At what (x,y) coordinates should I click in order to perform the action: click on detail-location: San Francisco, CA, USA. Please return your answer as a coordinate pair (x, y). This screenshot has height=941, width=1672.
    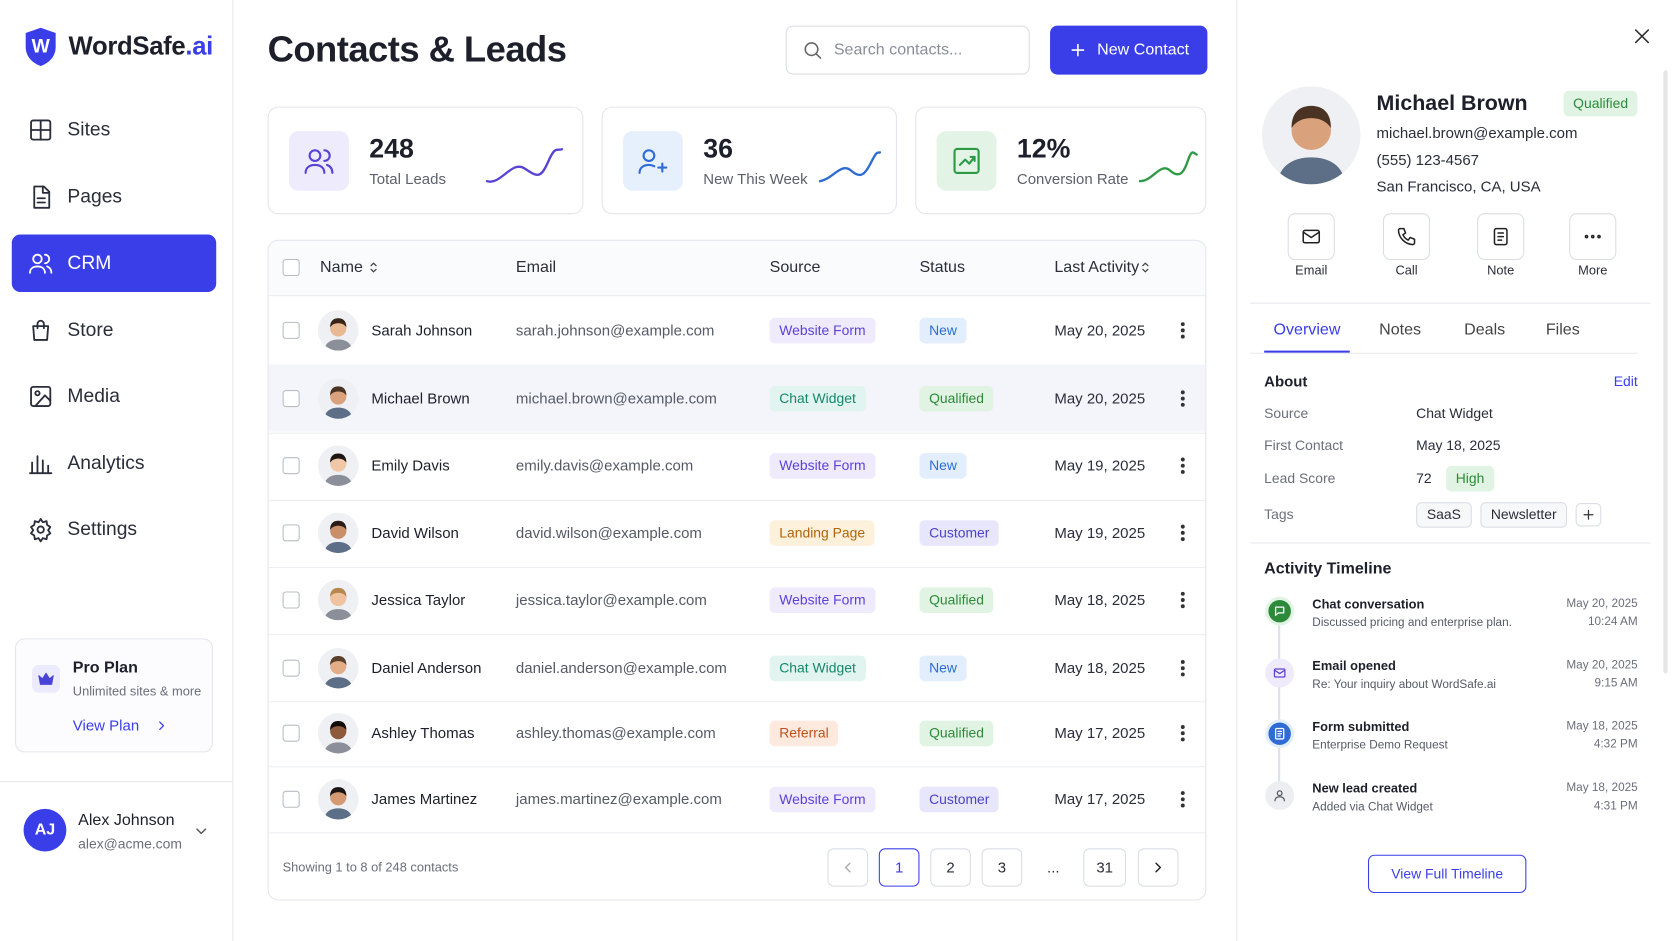
    Looking at the image, I should click on (1458, 186).